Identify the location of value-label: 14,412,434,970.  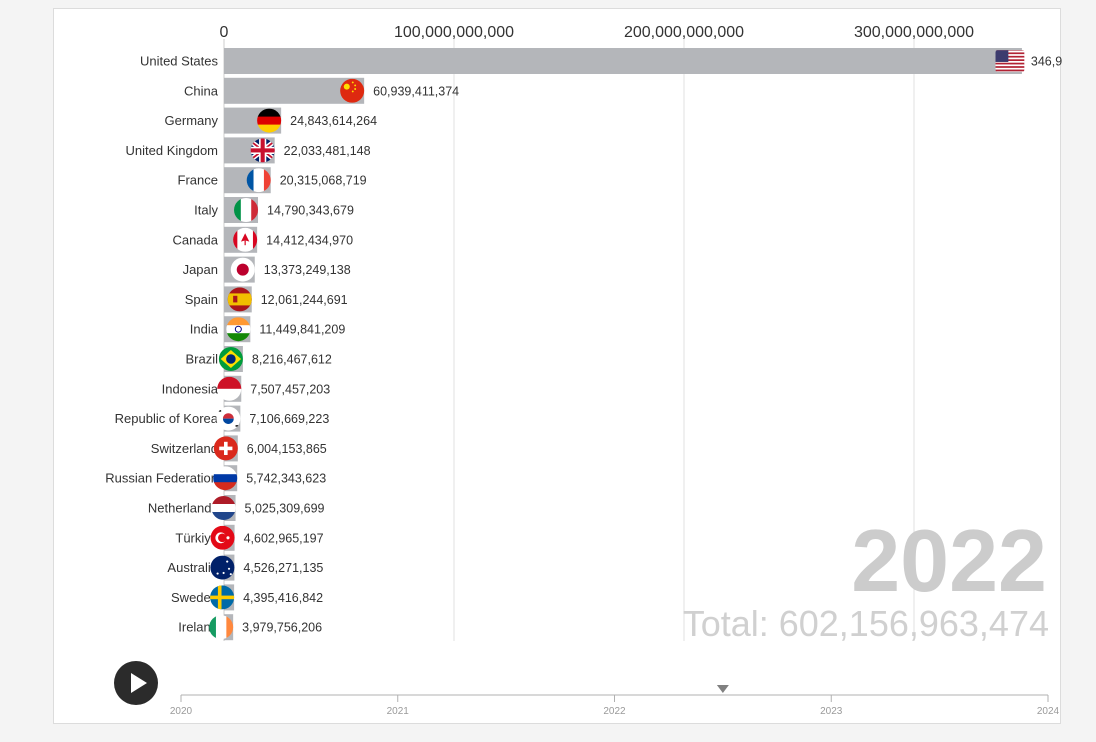
(309, 240).